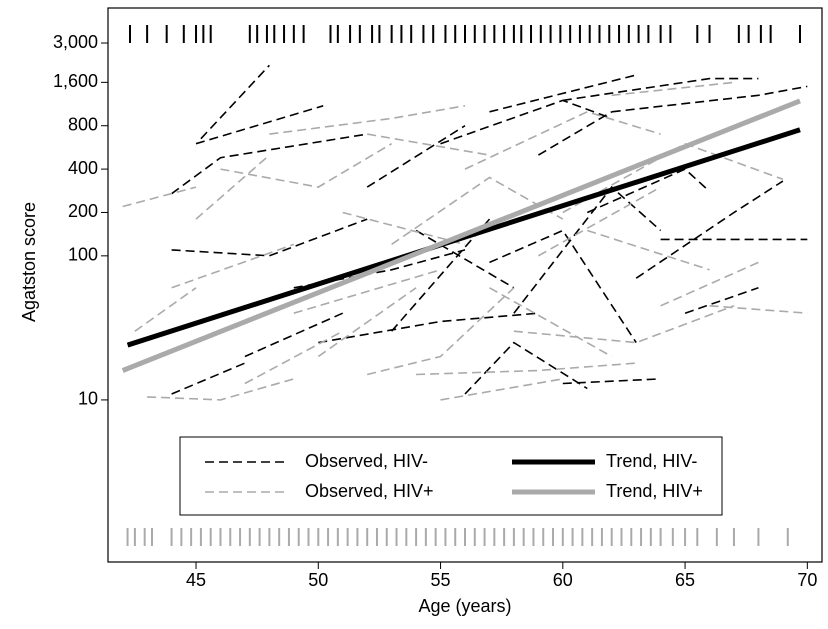 The height and width of the screenshot is (629, 828). Describe the element at coordinates (196, 580) in the screenshot. I see `x-tick-label: 45` at that location.